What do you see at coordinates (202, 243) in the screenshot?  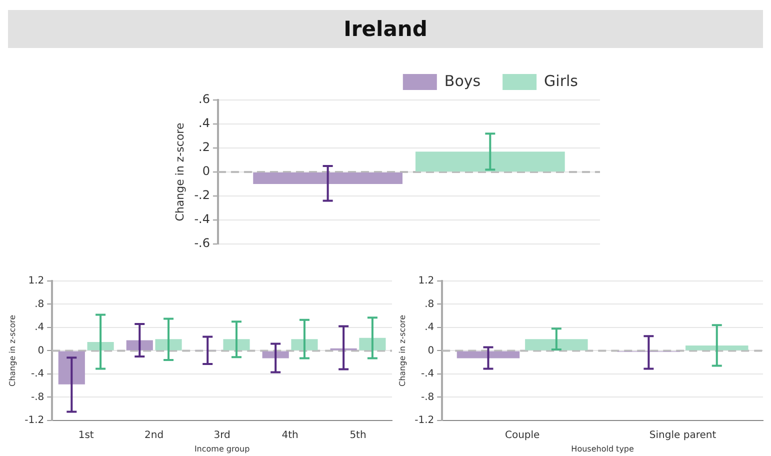 I see `y-tick-label: -.6` at bounding box center [202, 243].